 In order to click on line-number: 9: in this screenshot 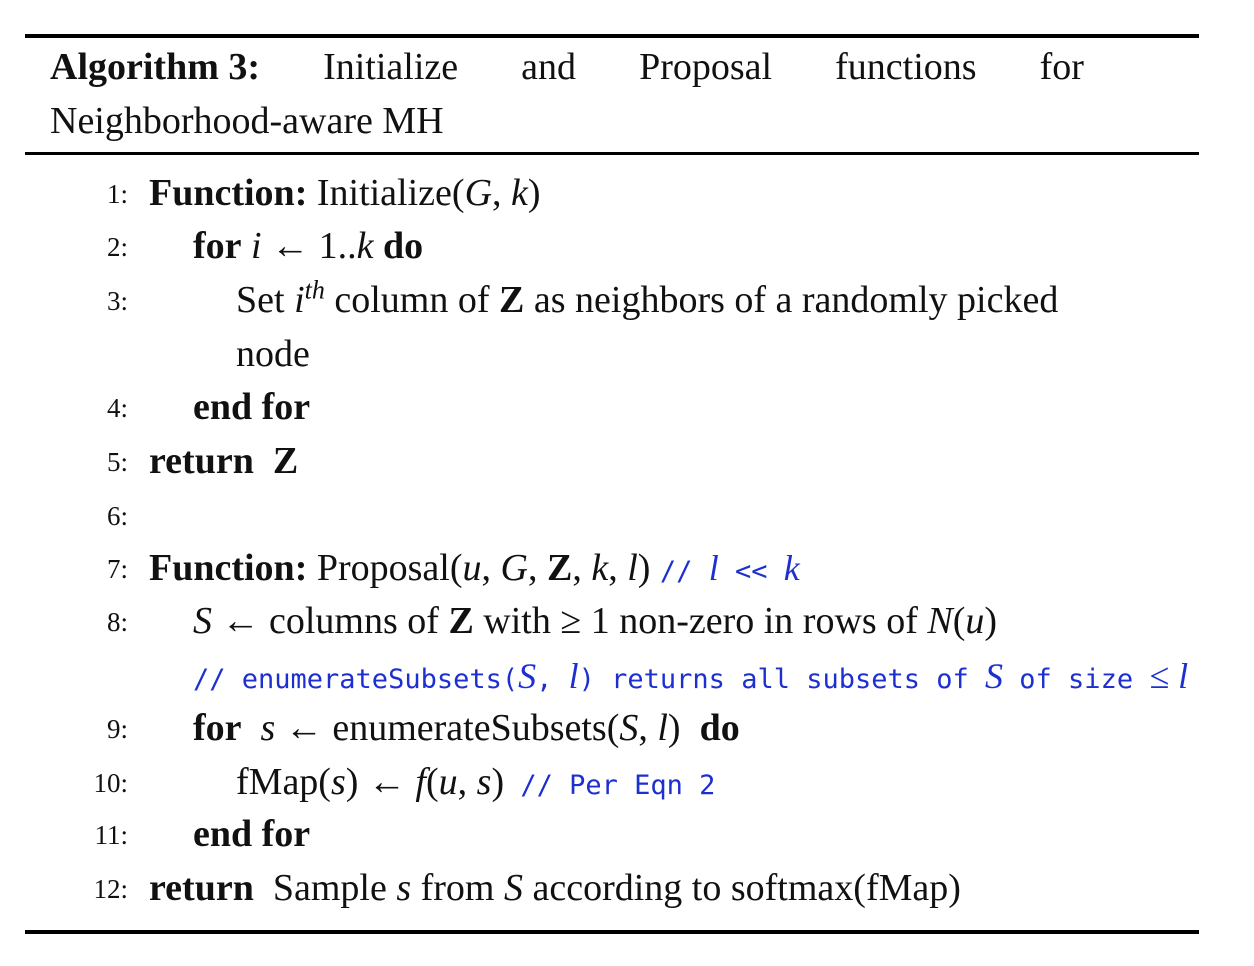, I will do `click(117, 729)`.